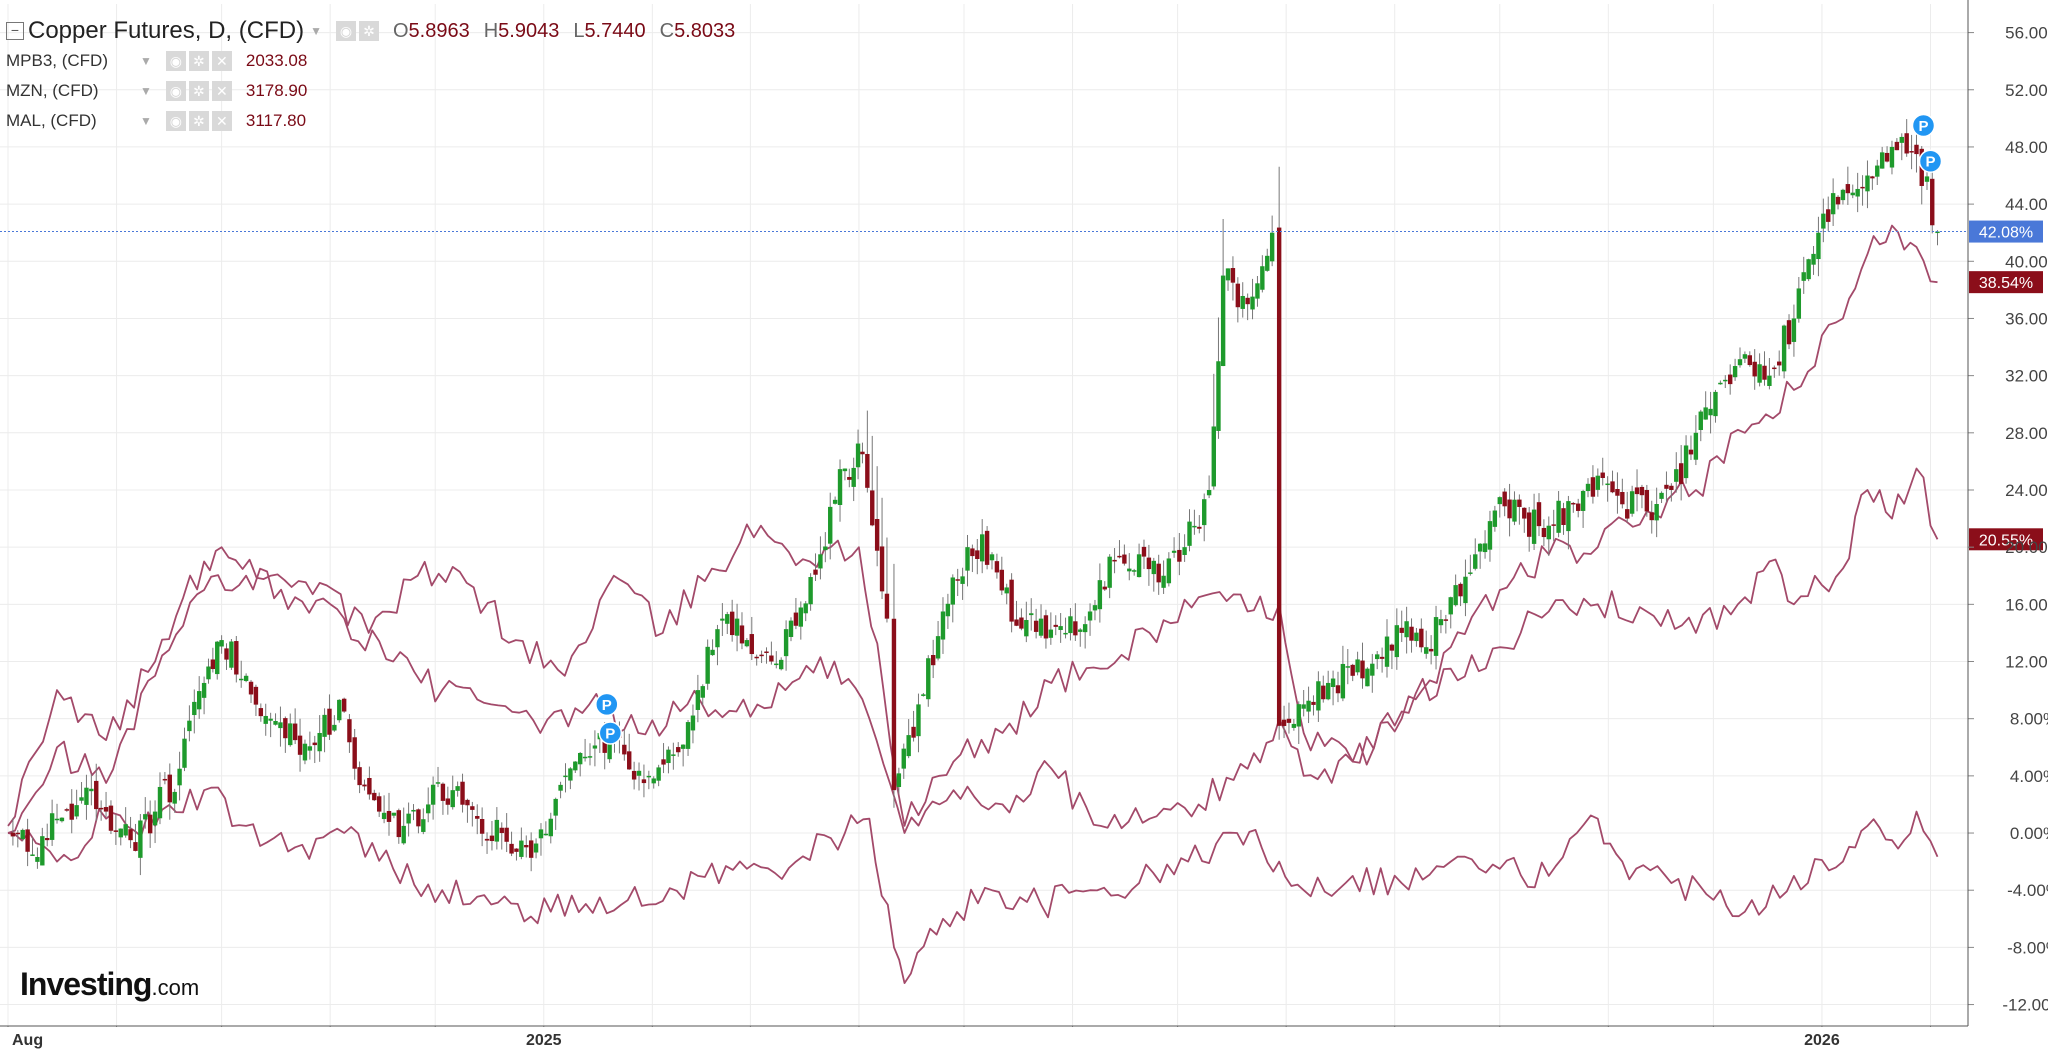  What do you see at coordinates (2026, 90) in the screenshot?
I see `y-tick-label: 52.00%` at bounding box center [2026, 90].